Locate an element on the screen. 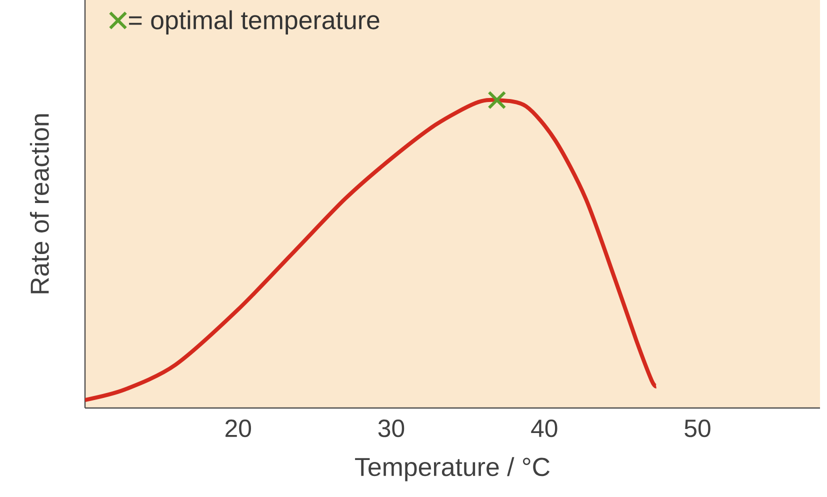  y-axis-title: Rate of reaction is located at coordinates (39, 204).